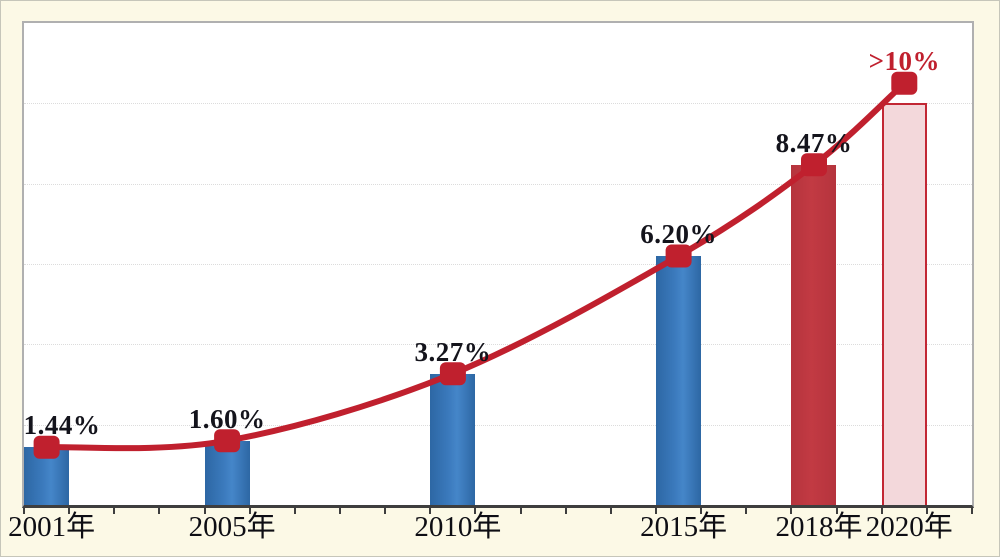 The width and height of the screenshot is (1000, 557). What do you see at coordinates (452, 374) in the screenshot?
I see `marker-2010` at bounding box center [452, 374].